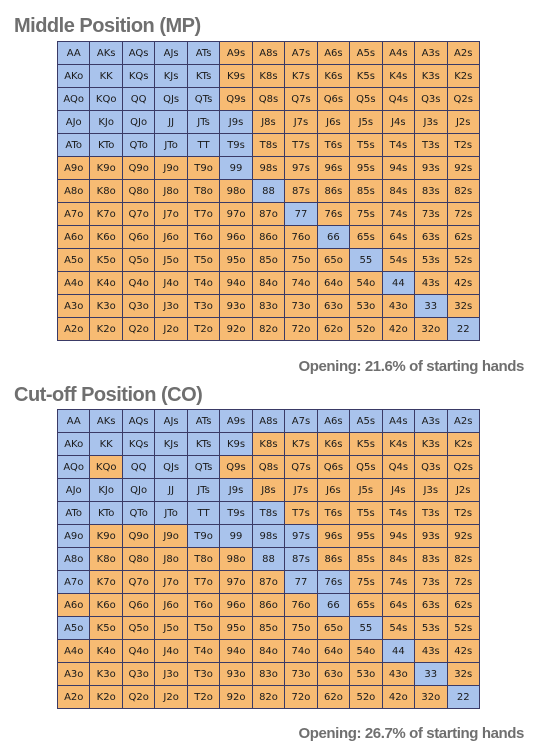  What do you see at coordinates (236, 283) in the screenshot?
I see `hand-cell: 94o` at bounding box center [236, 283].